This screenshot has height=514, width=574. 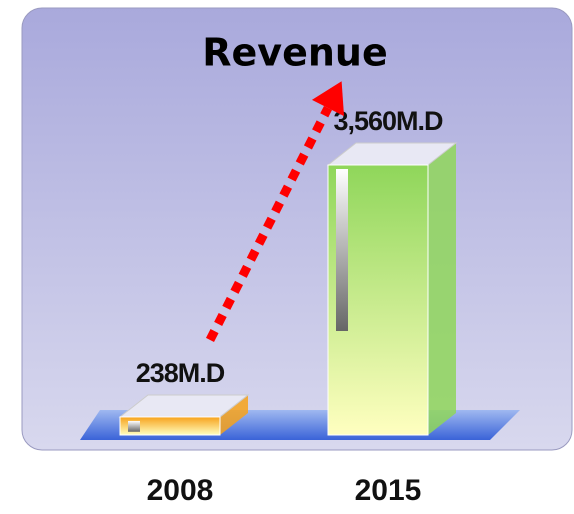 I want to click on bar, so click(x=170, y=426).